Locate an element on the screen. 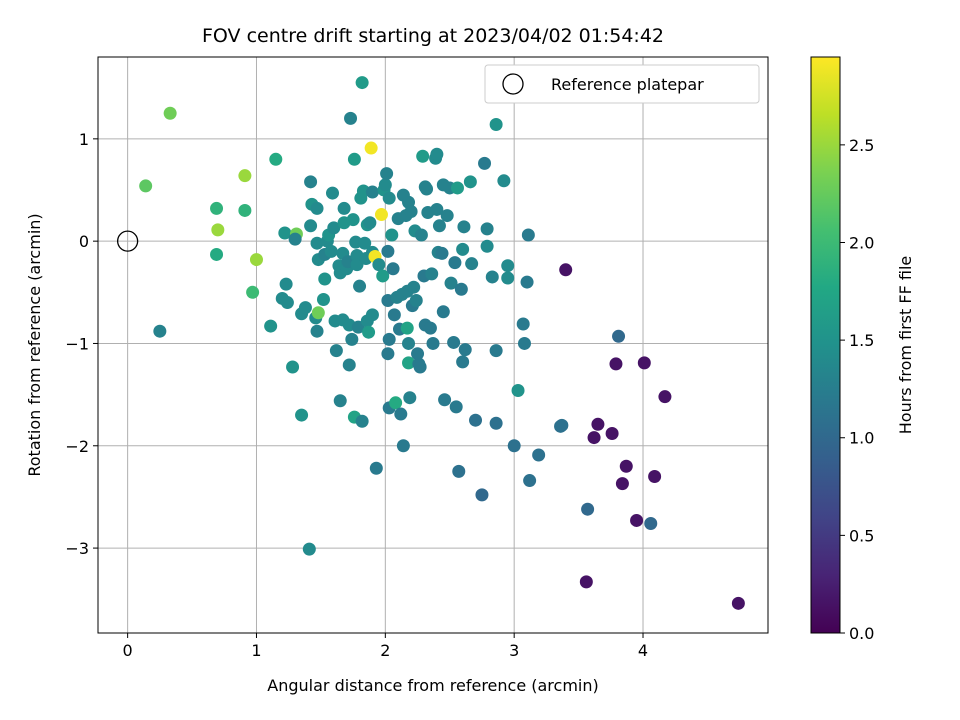 This screenshot has width=960, height=720. y-ticks: −3 −2 −1 0 1 is located at coordinates (81, 344).